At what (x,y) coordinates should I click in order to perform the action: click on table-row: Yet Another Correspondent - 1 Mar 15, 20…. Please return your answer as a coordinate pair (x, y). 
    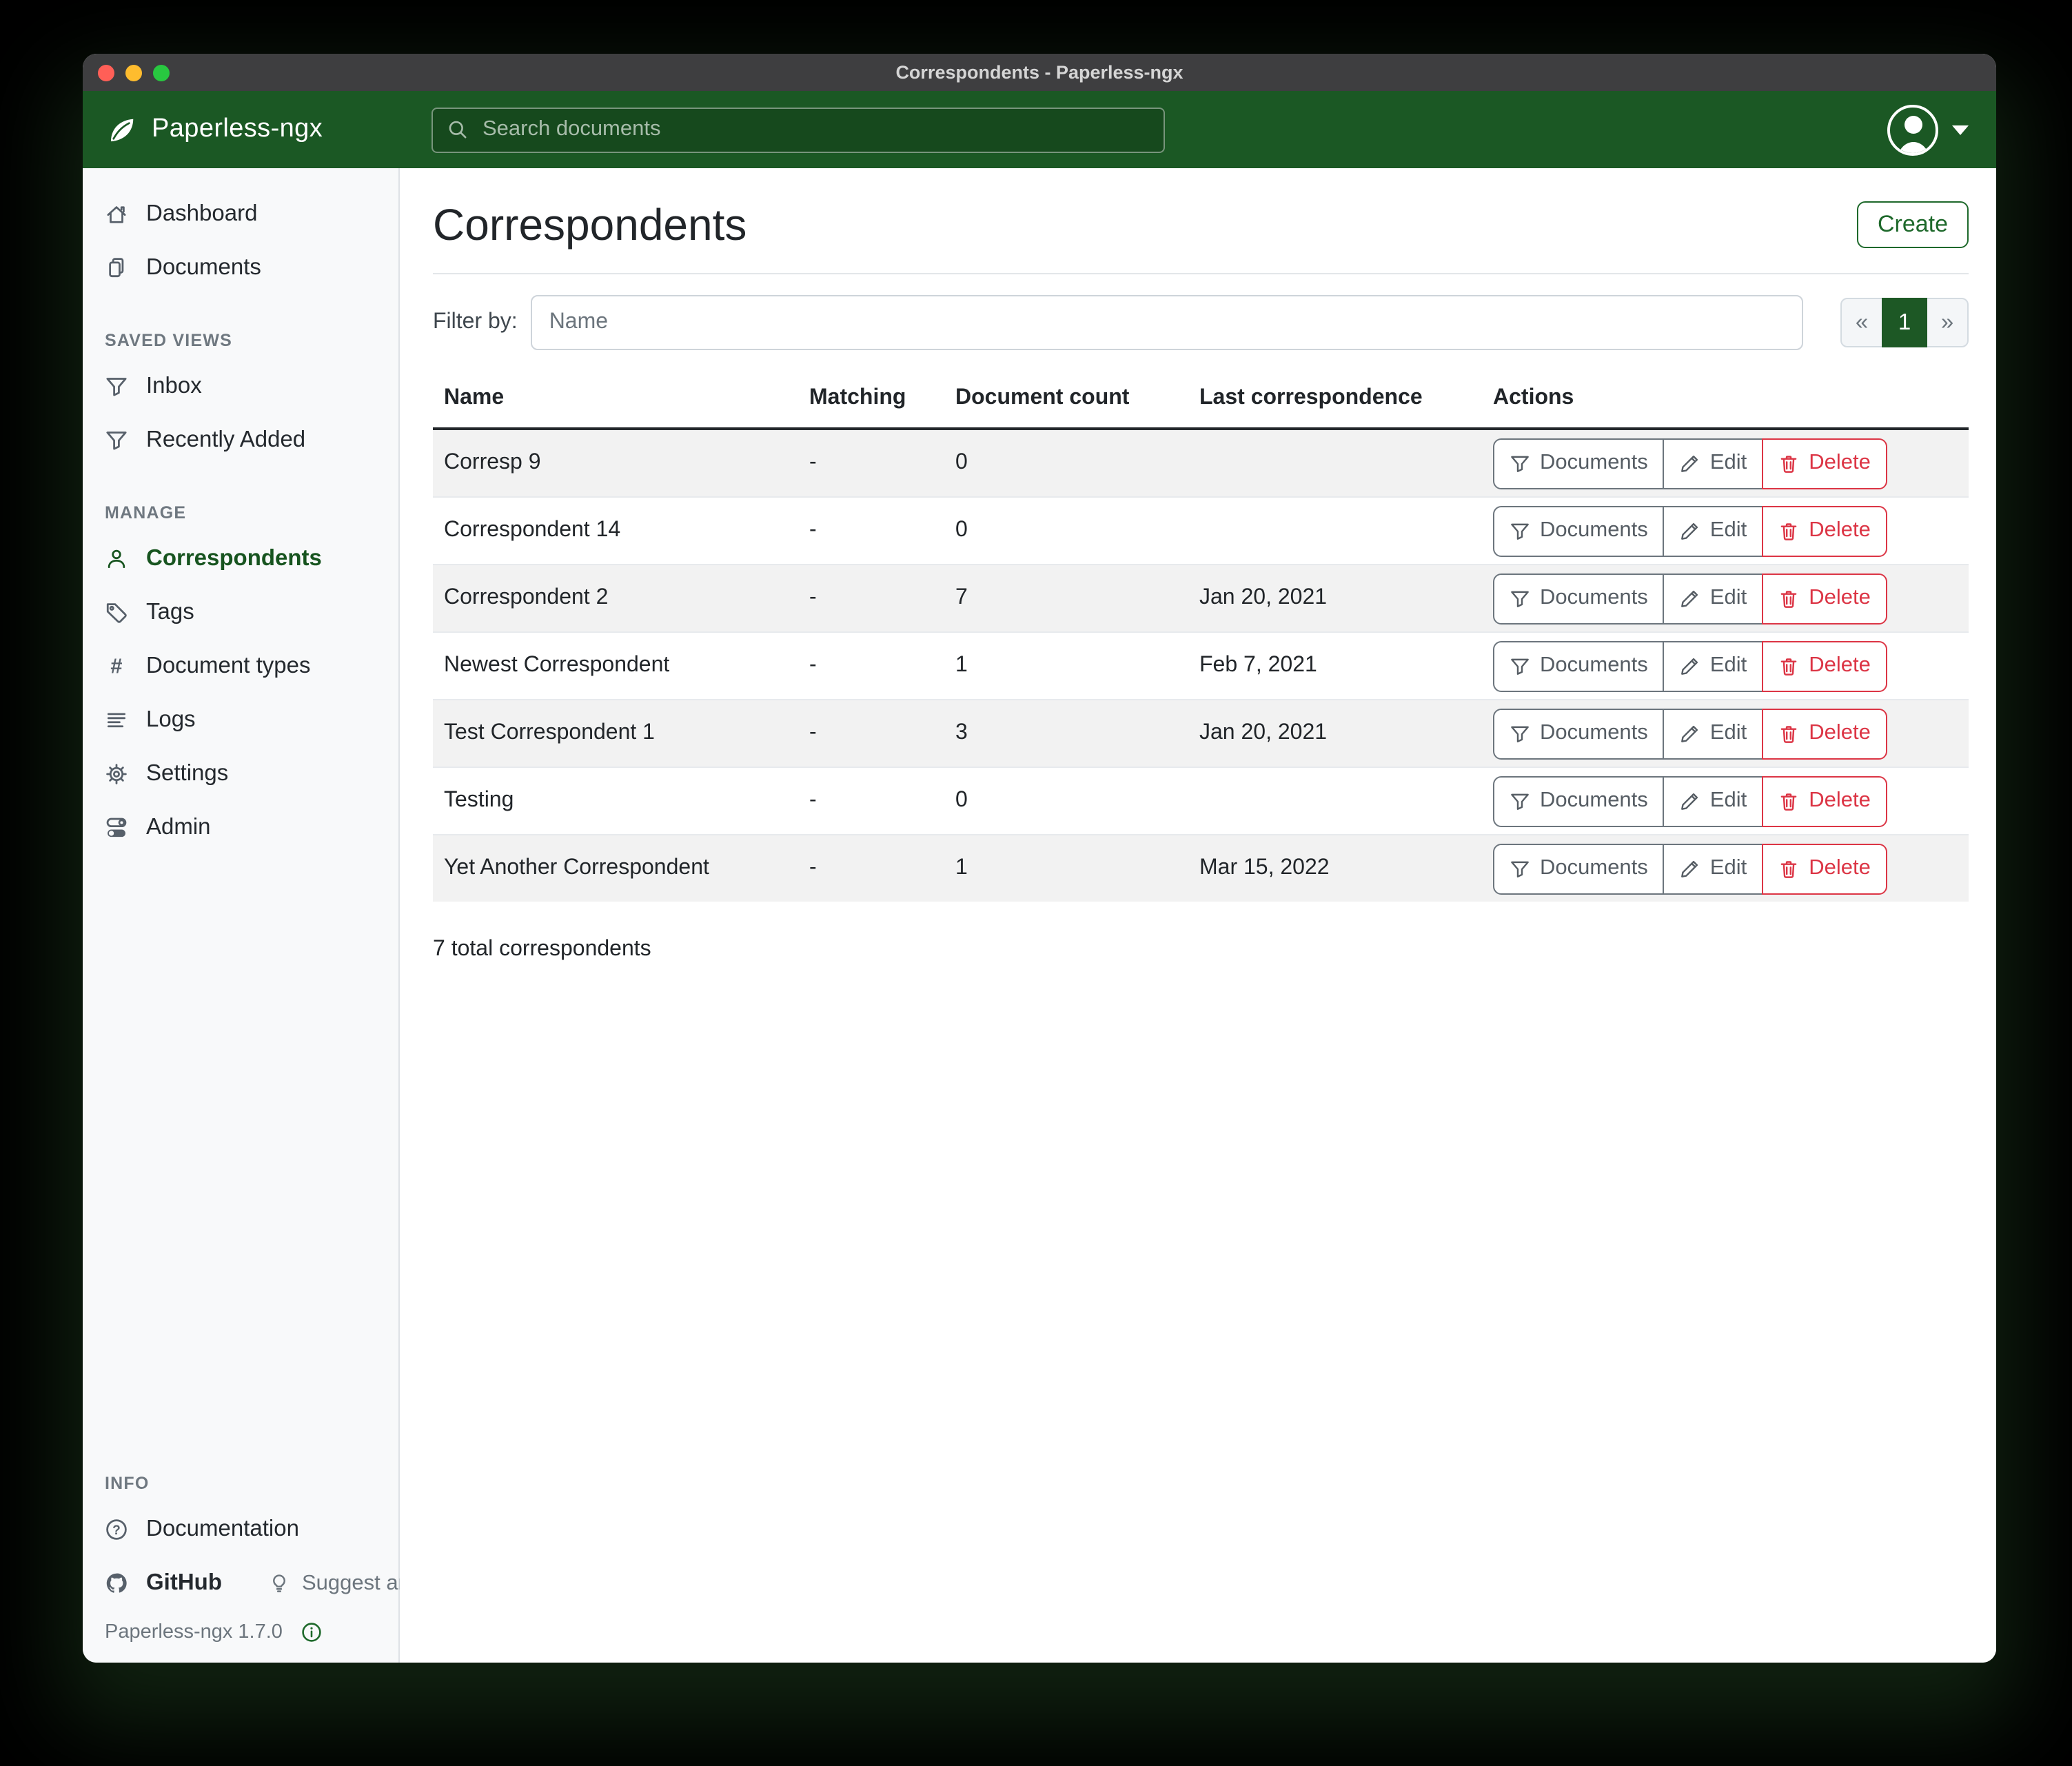
    Looking at the image, I should click on (1201, 869).